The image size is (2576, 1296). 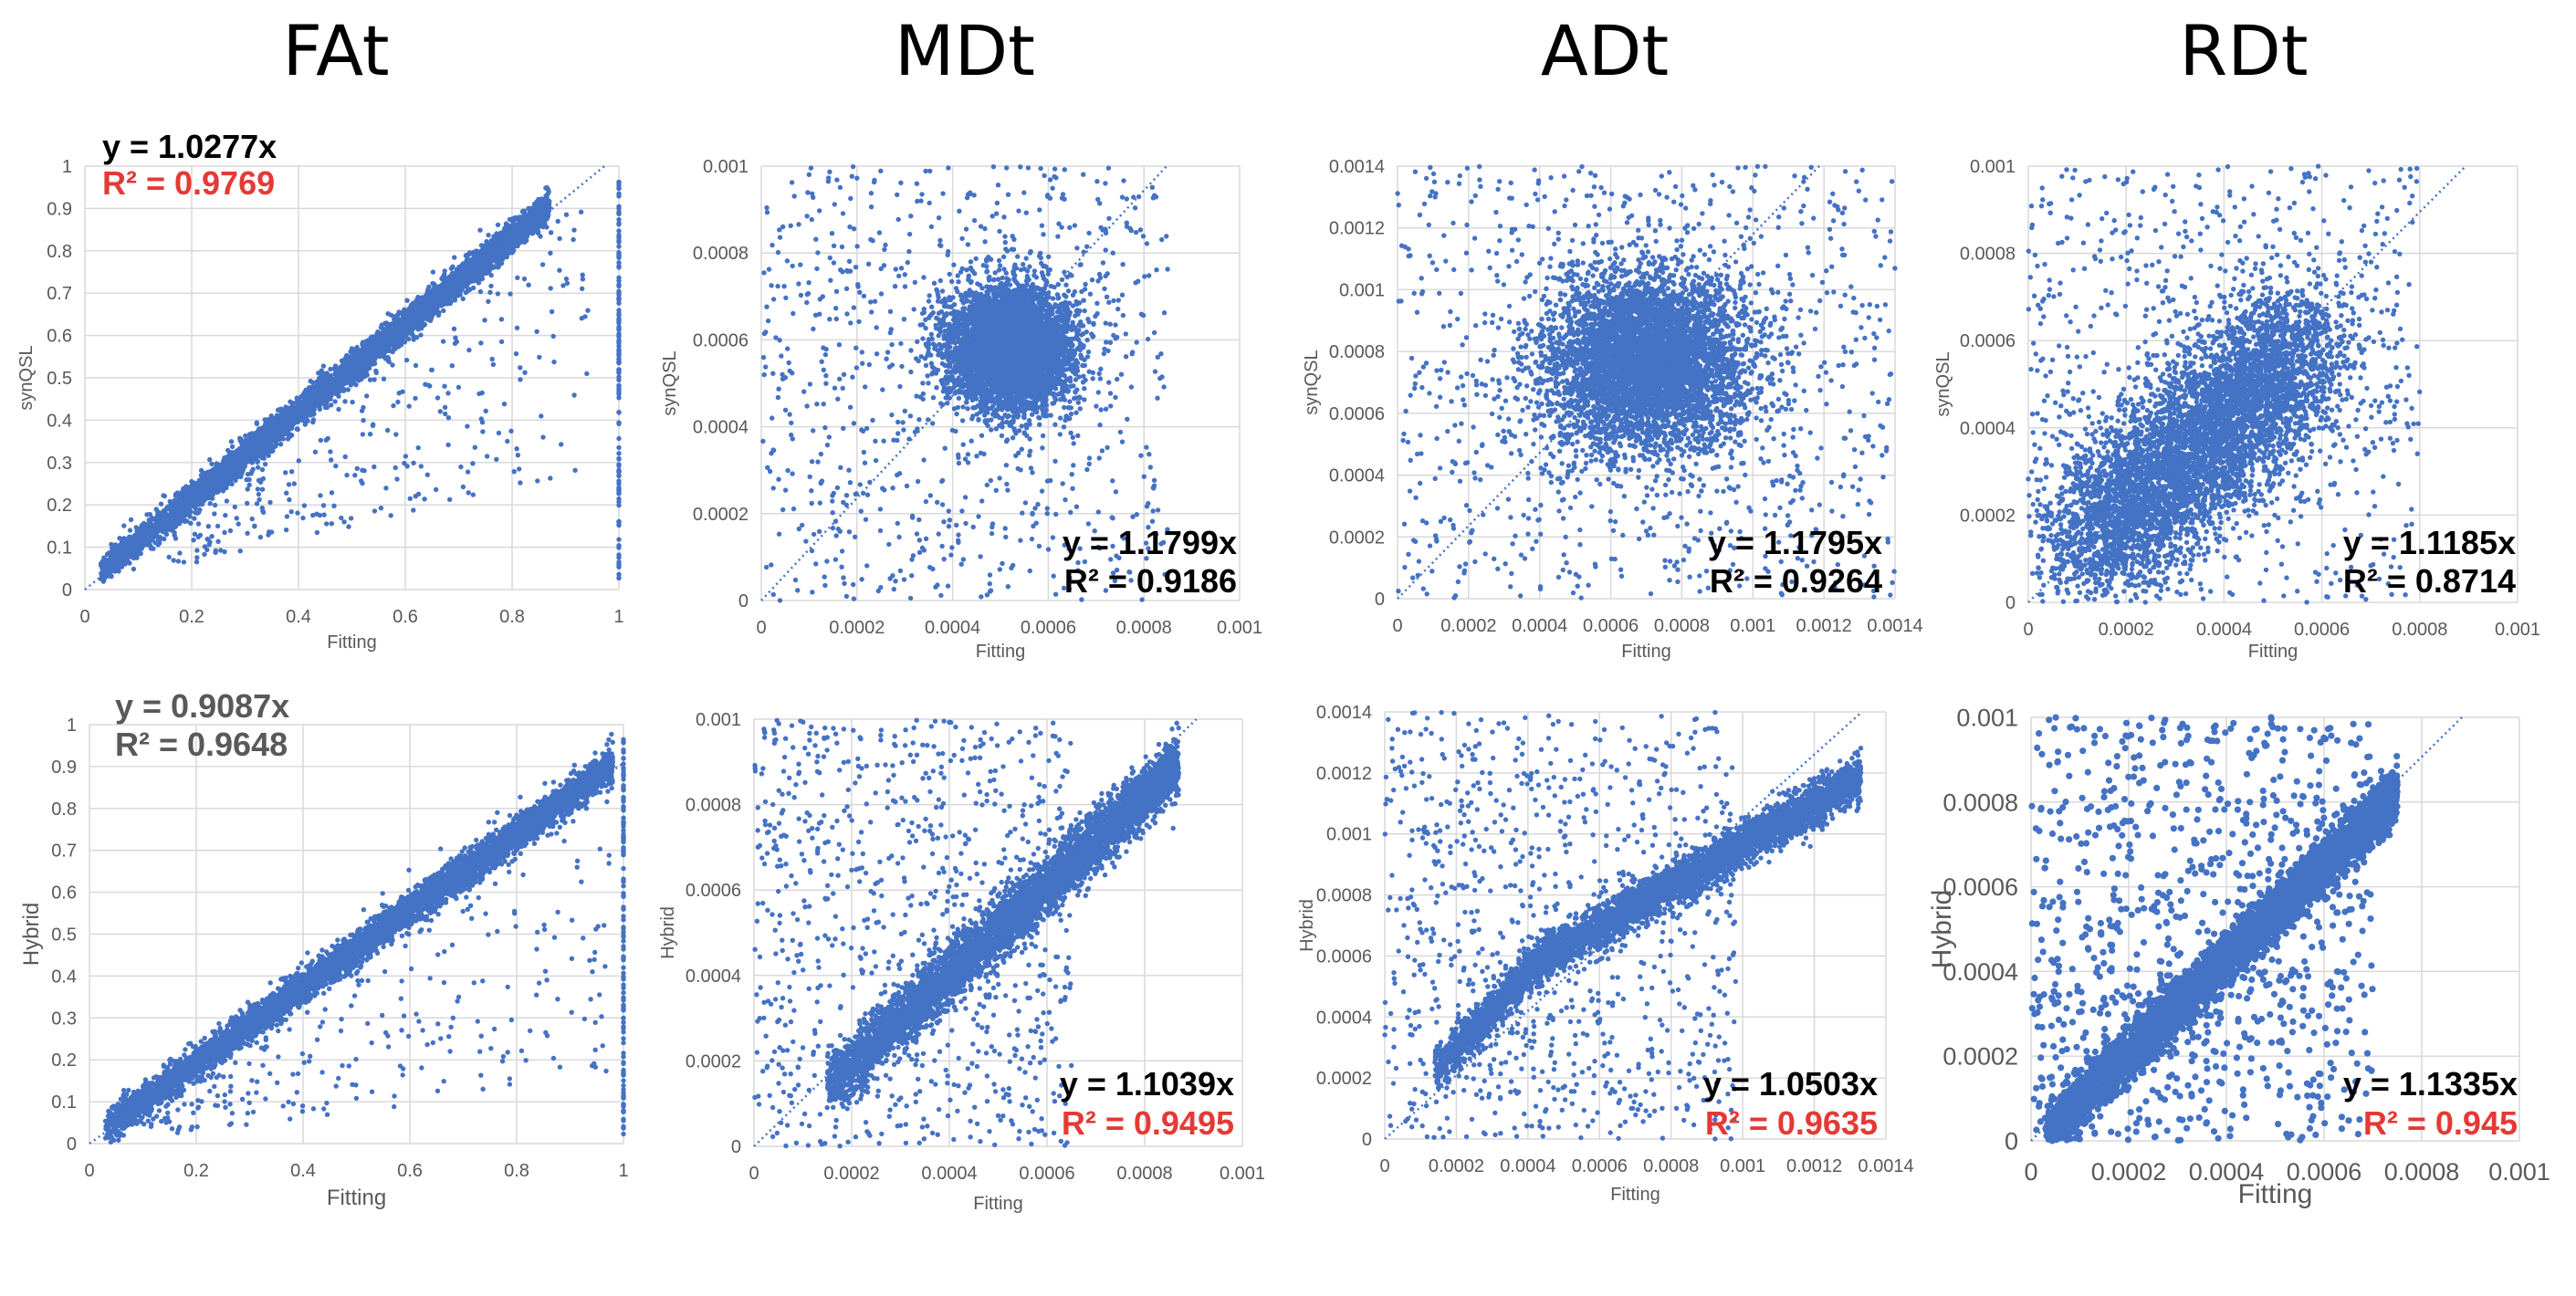 What do you see at coordinates (1605, 50) in the screenshot?
I see `column-title-adt: ADt` at bounding box center [1605, 50].